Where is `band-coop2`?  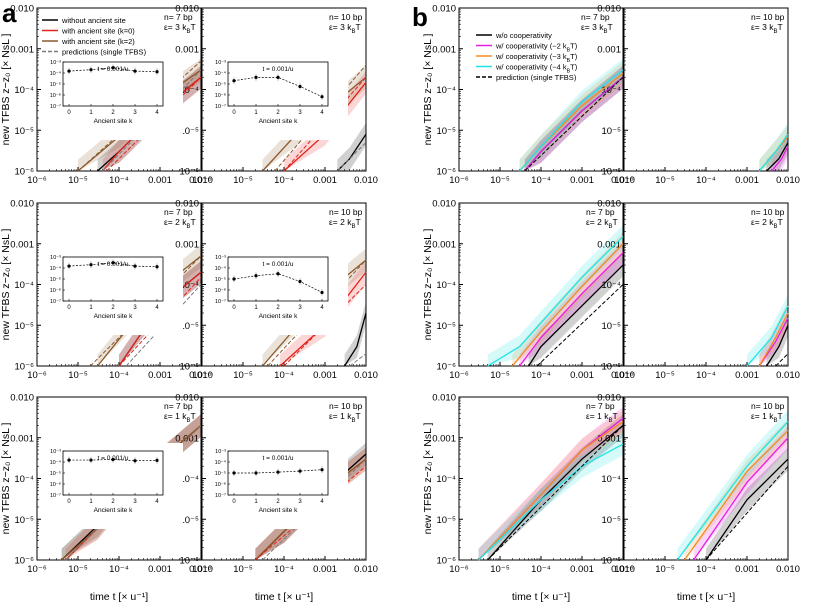
band-coop2 is located at coordinates (571, 303).